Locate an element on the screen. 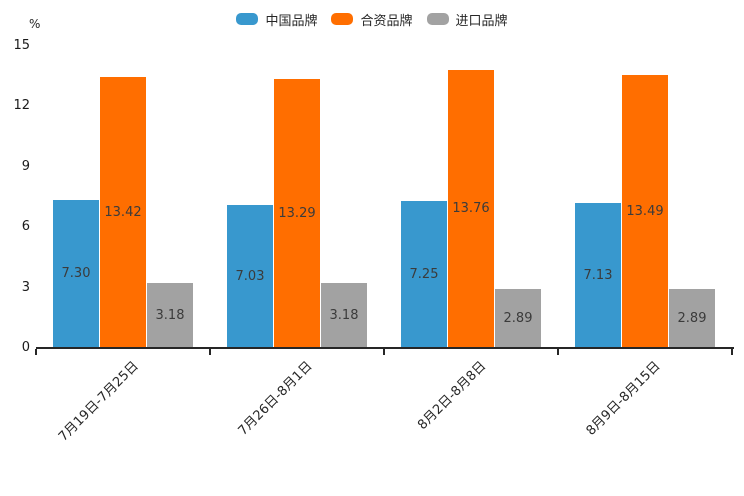 The width and height of the screenshot is (744, 496). legend-item-0: 中国品牌 is located at coordinates (276, 19).